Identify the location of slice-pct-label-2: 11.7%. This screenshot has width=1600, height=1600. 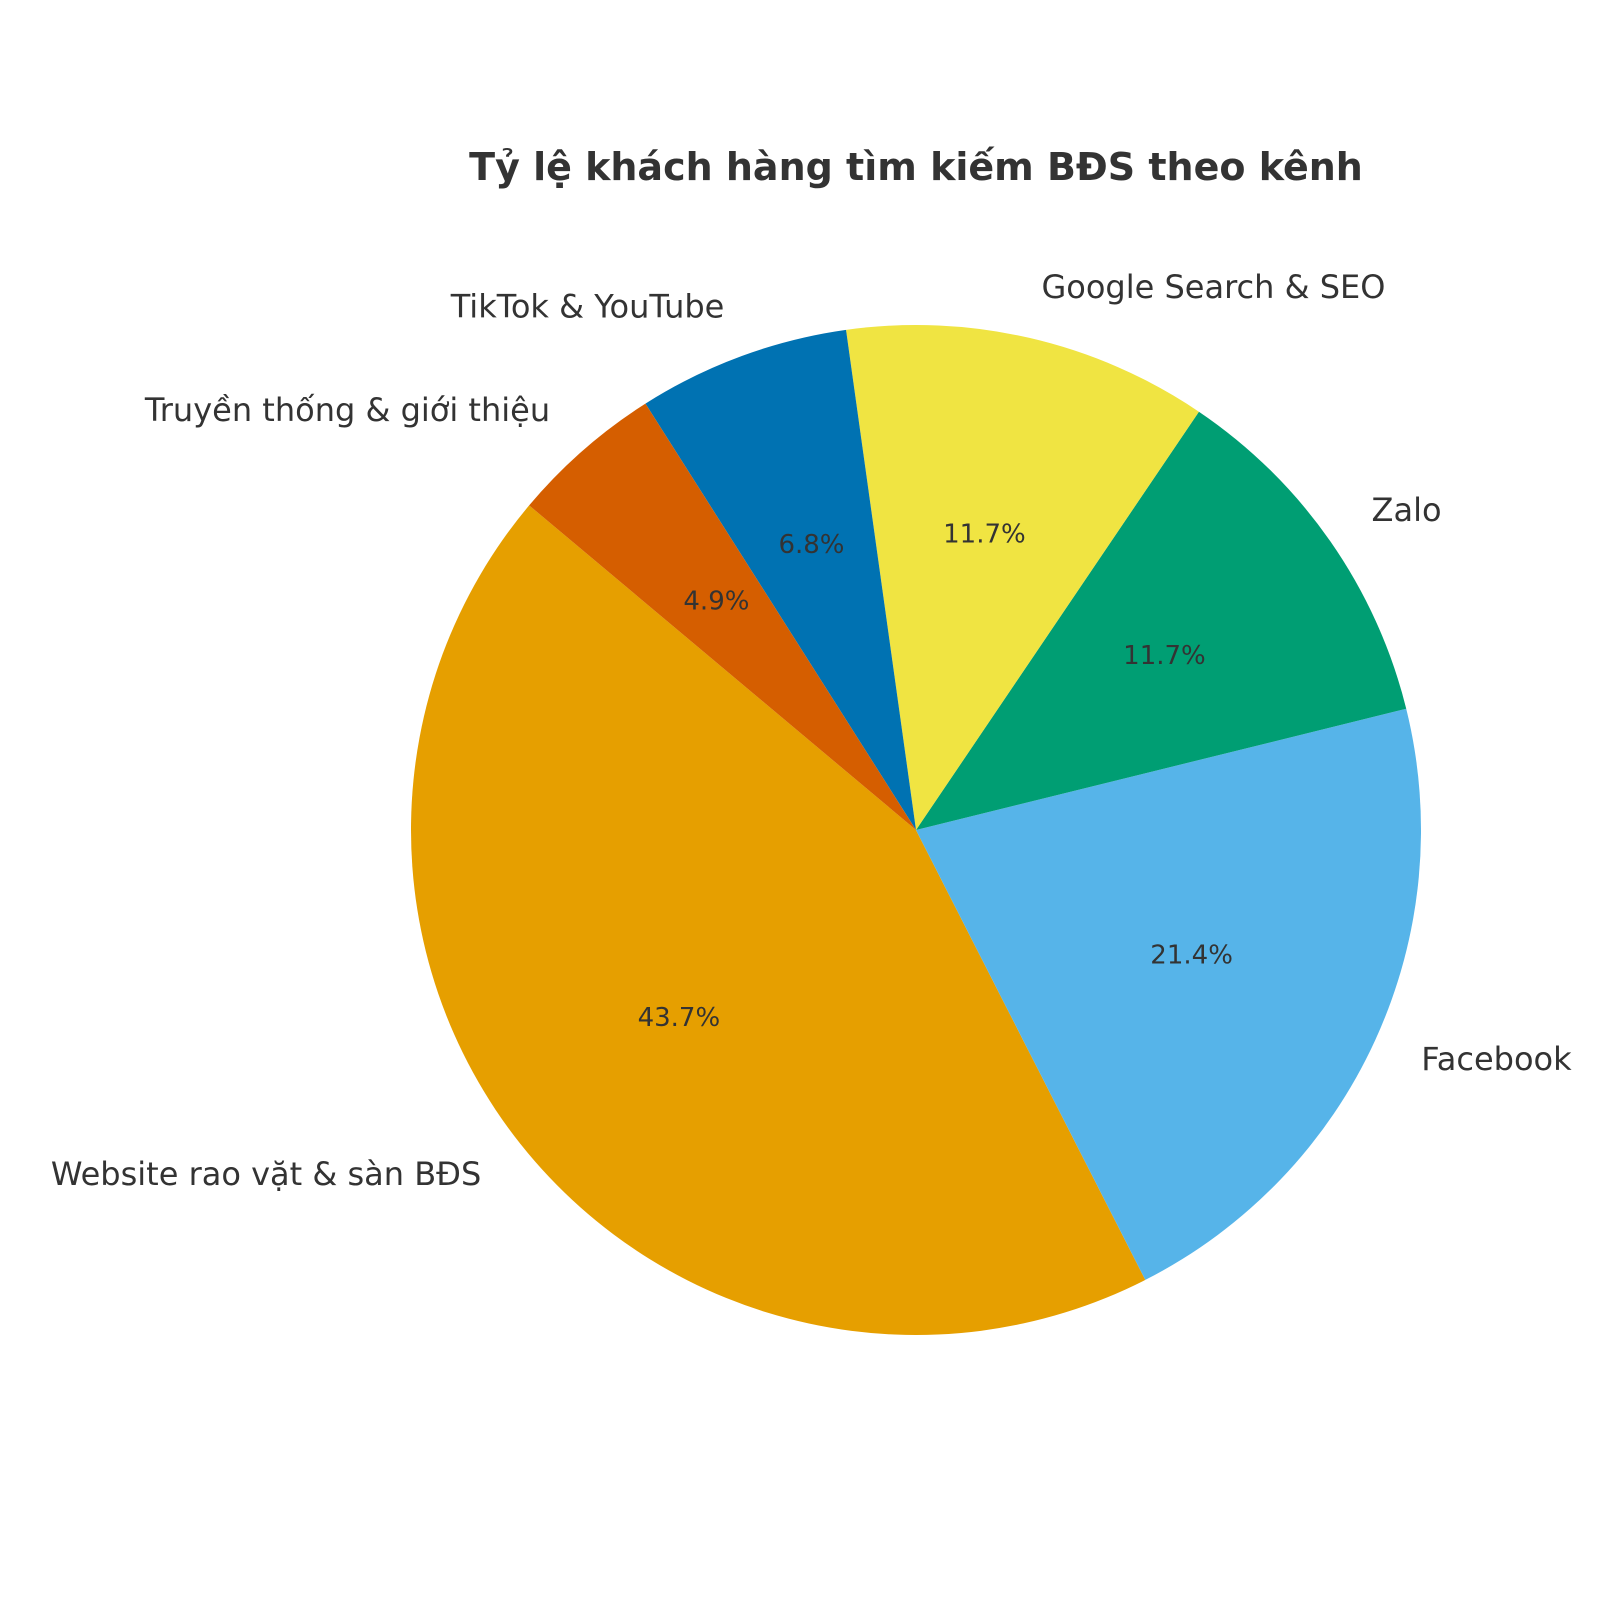
(1164, 656).